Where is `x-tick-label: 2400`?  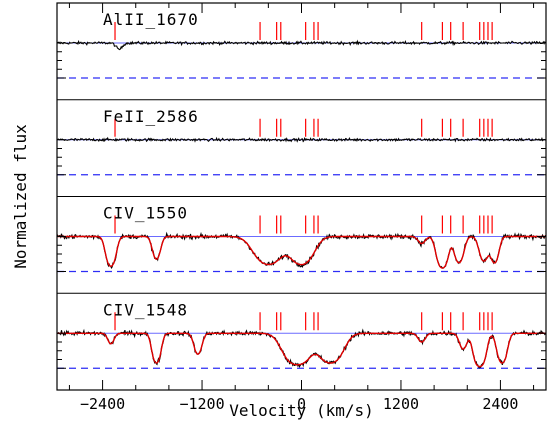 x-tick-label: 2400 is located at coordinates (500, 404).